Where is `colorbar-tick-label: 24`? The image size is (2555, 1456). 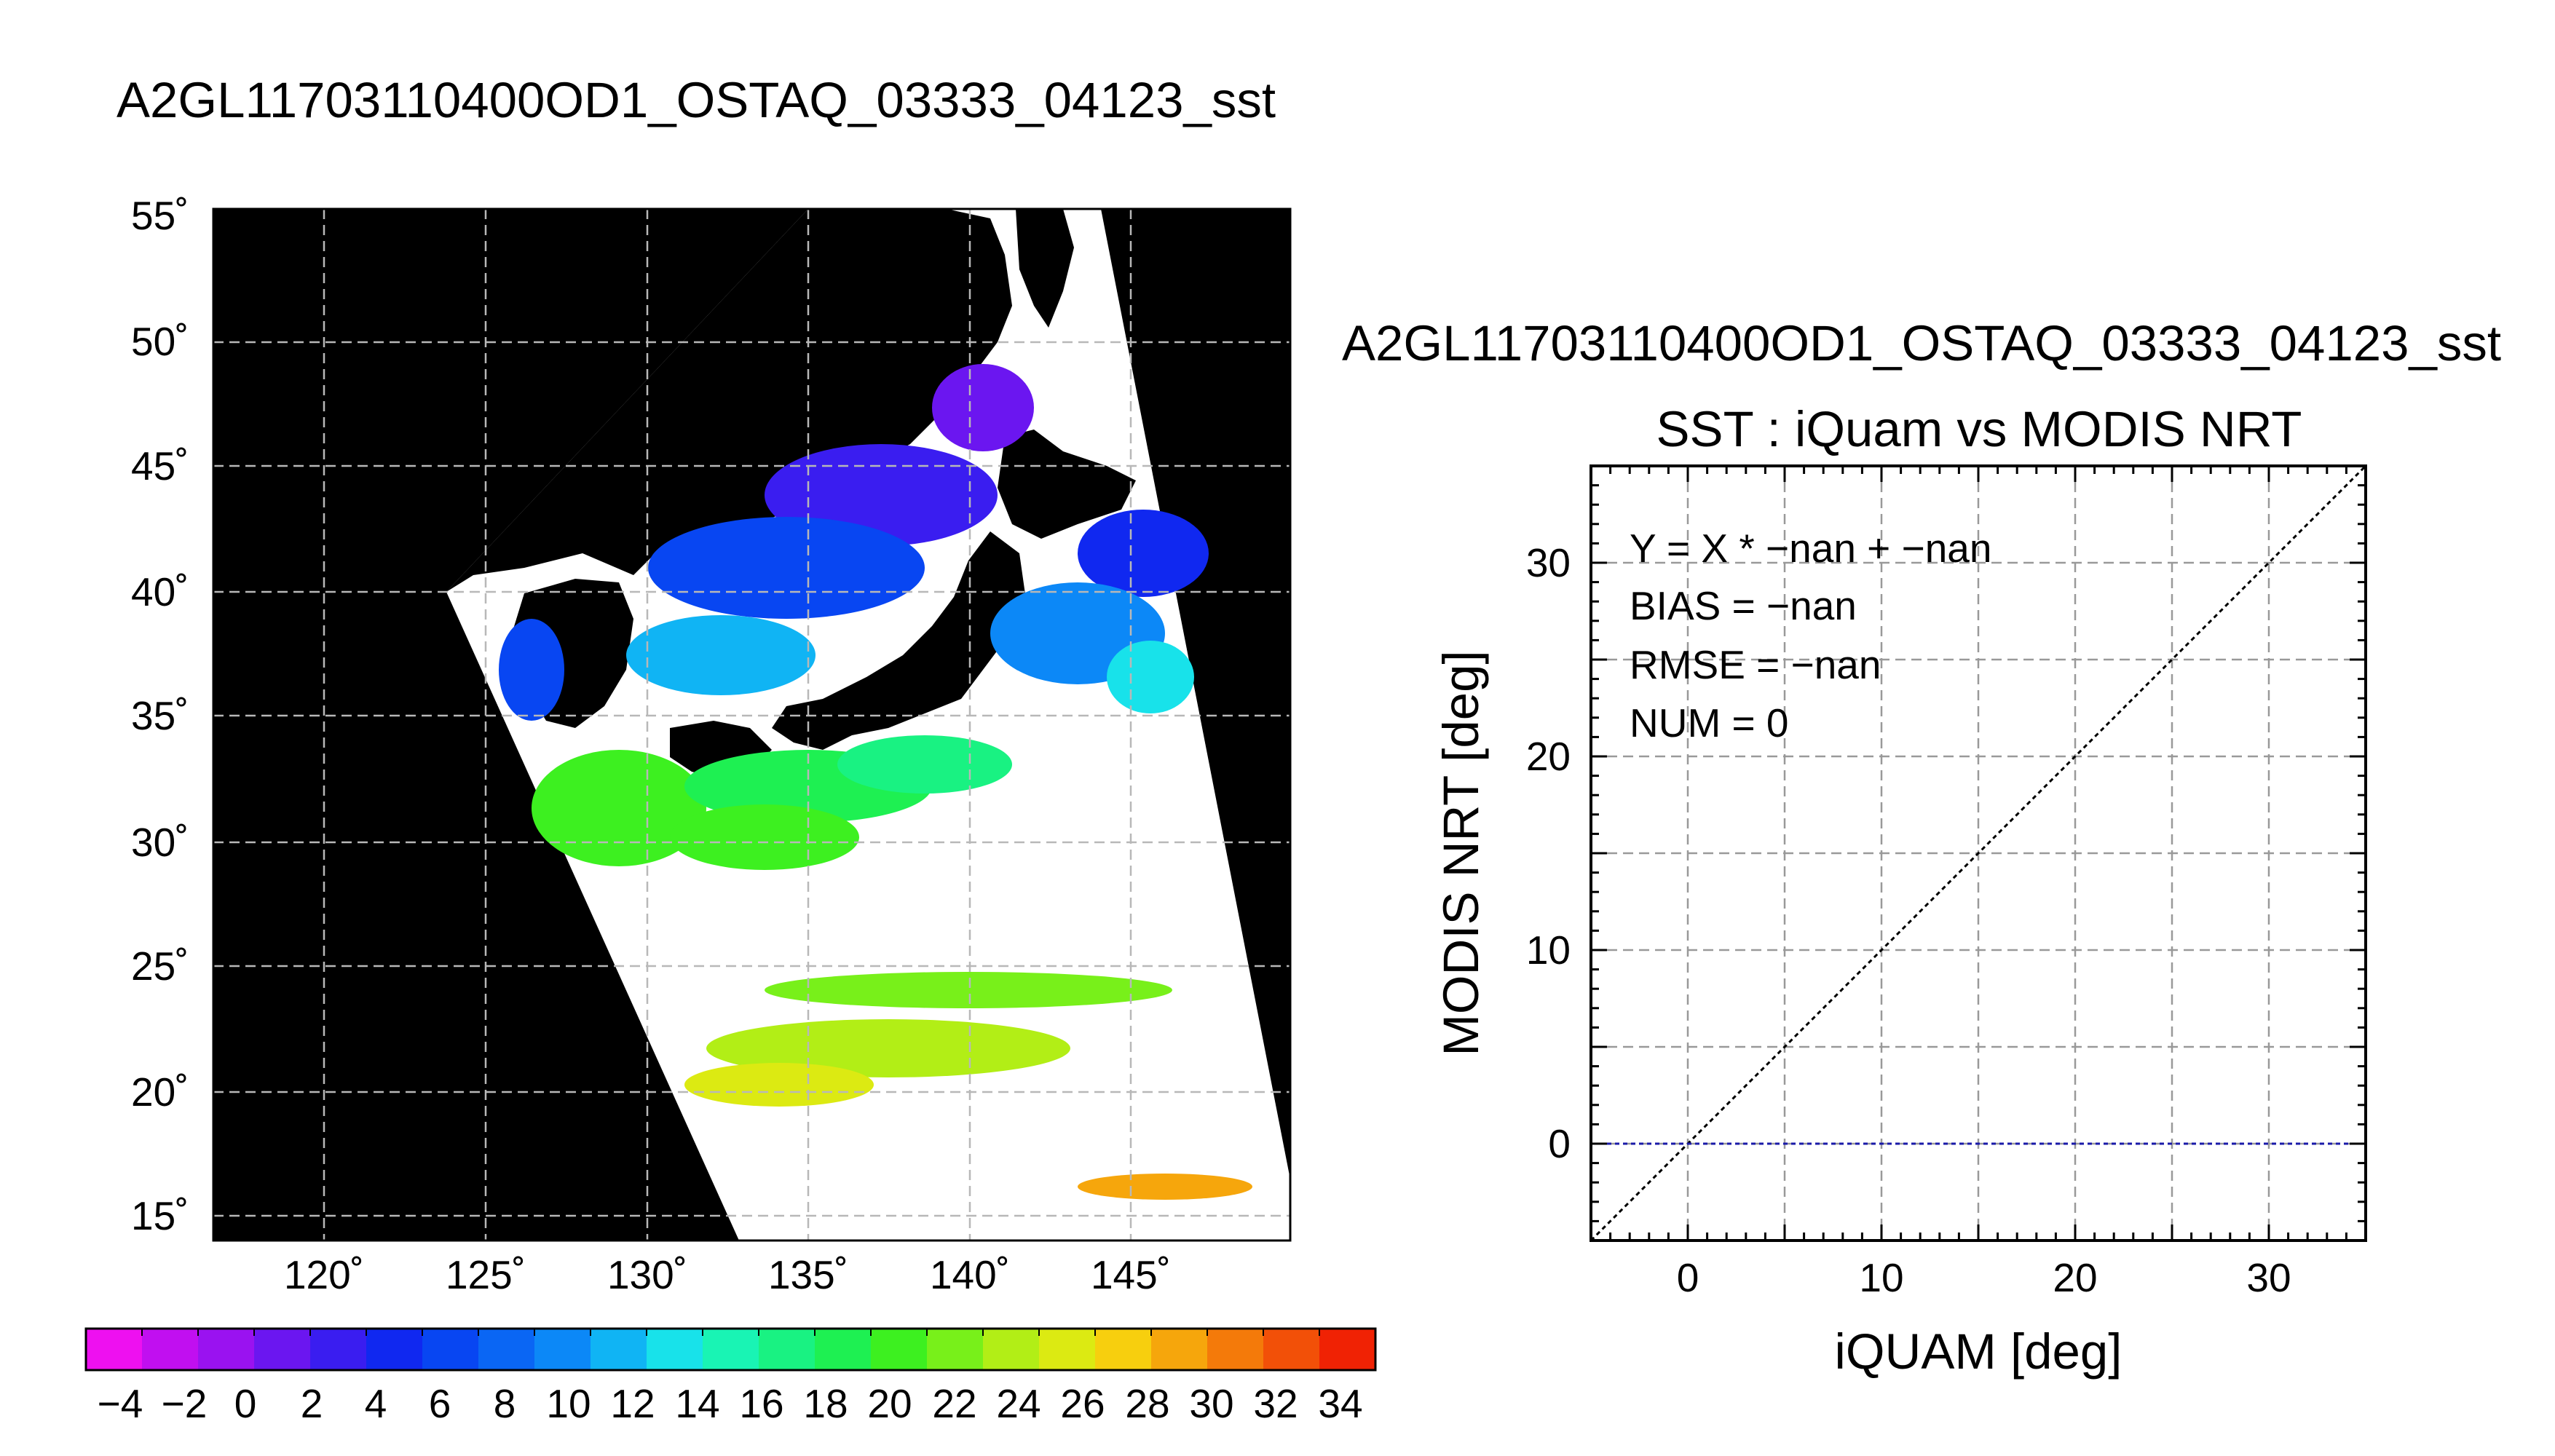
colorbar-tick-label: 24 is located at coordinates (1018, 1403).